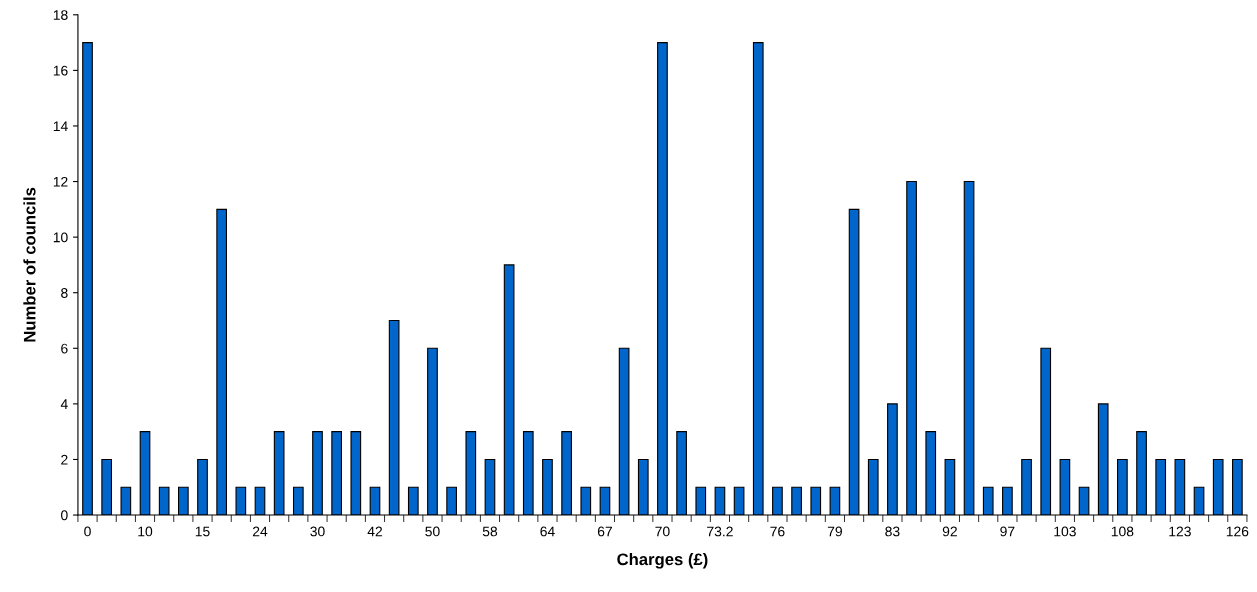 The width and height of the screenshot is (1257, 592). I want to click on x-axis-title: Charges (£), so click(662, 560).